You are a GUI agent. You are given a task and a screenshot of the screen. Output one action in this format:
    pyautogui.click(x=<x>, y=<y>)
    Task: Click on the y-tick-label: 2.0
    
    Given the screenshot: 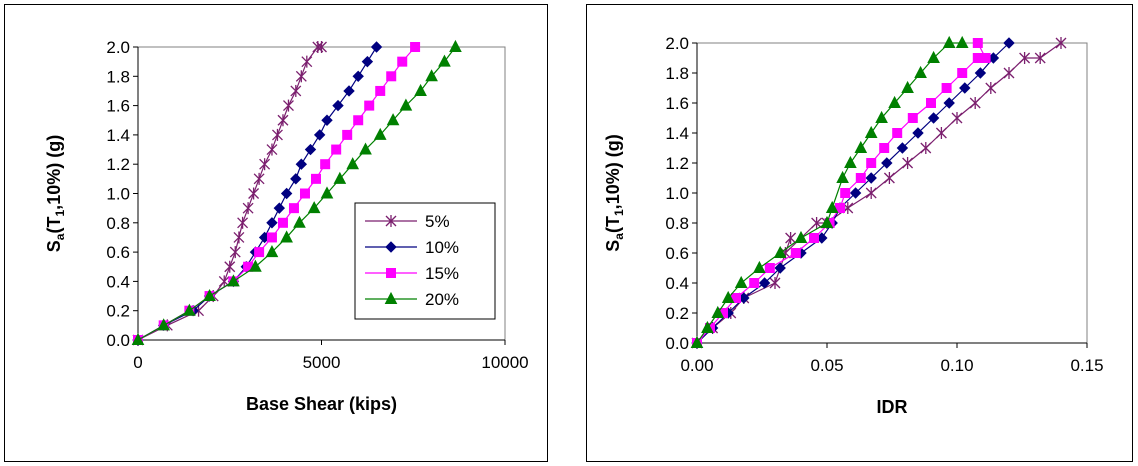 What is the action you would take?
    pyautogui.click(x=677, y=43)
    